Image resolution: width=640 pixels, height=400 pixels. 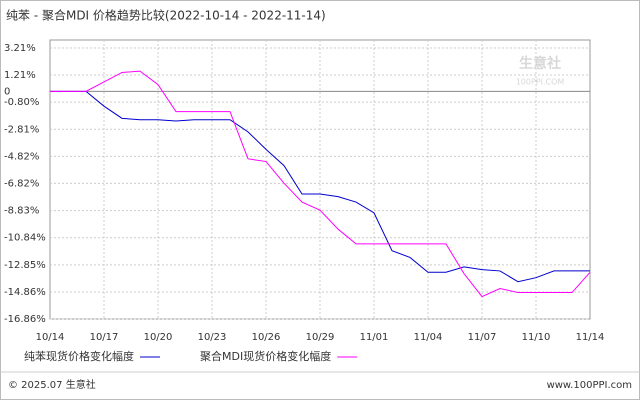 What do you see at coordinates (265, 356) in the screenshot?
I see `legend-label: 聚合MDI现货价格变化幅度` at bounding box center [265, 356].